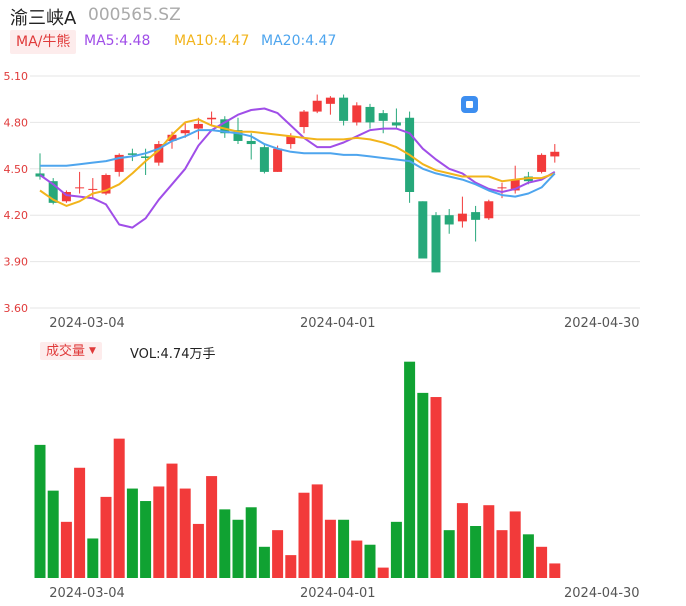 The height and width of the screenshot is (606, 686). What do you see at coordinates (344, 323) in the screenshot?
I see `price-x-axis: 2024-03-04 2024-04-01 2024-04-30` at bounding box center [344, 323].